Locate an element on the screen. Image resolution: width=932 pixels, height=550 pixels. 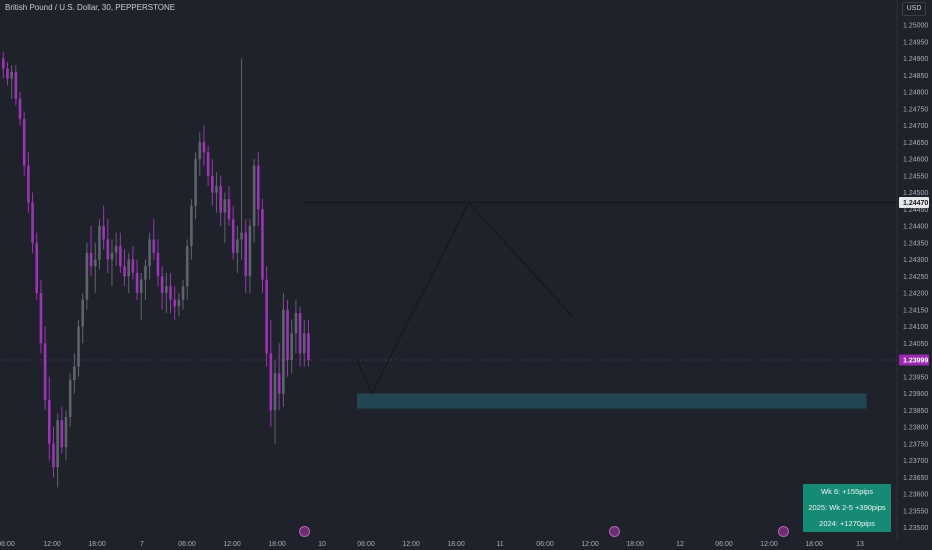
stat-2024: 2024: +1270pips is located at coordinates (847, 524).